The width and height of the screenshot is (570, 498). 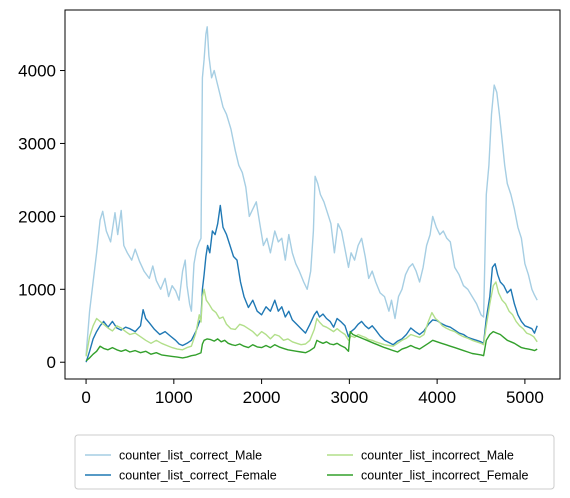 What do you see at coordinates (37, 289) in the screenshot?
I see `y-tick-label-1: 1000` at bounding box center [37, 289].